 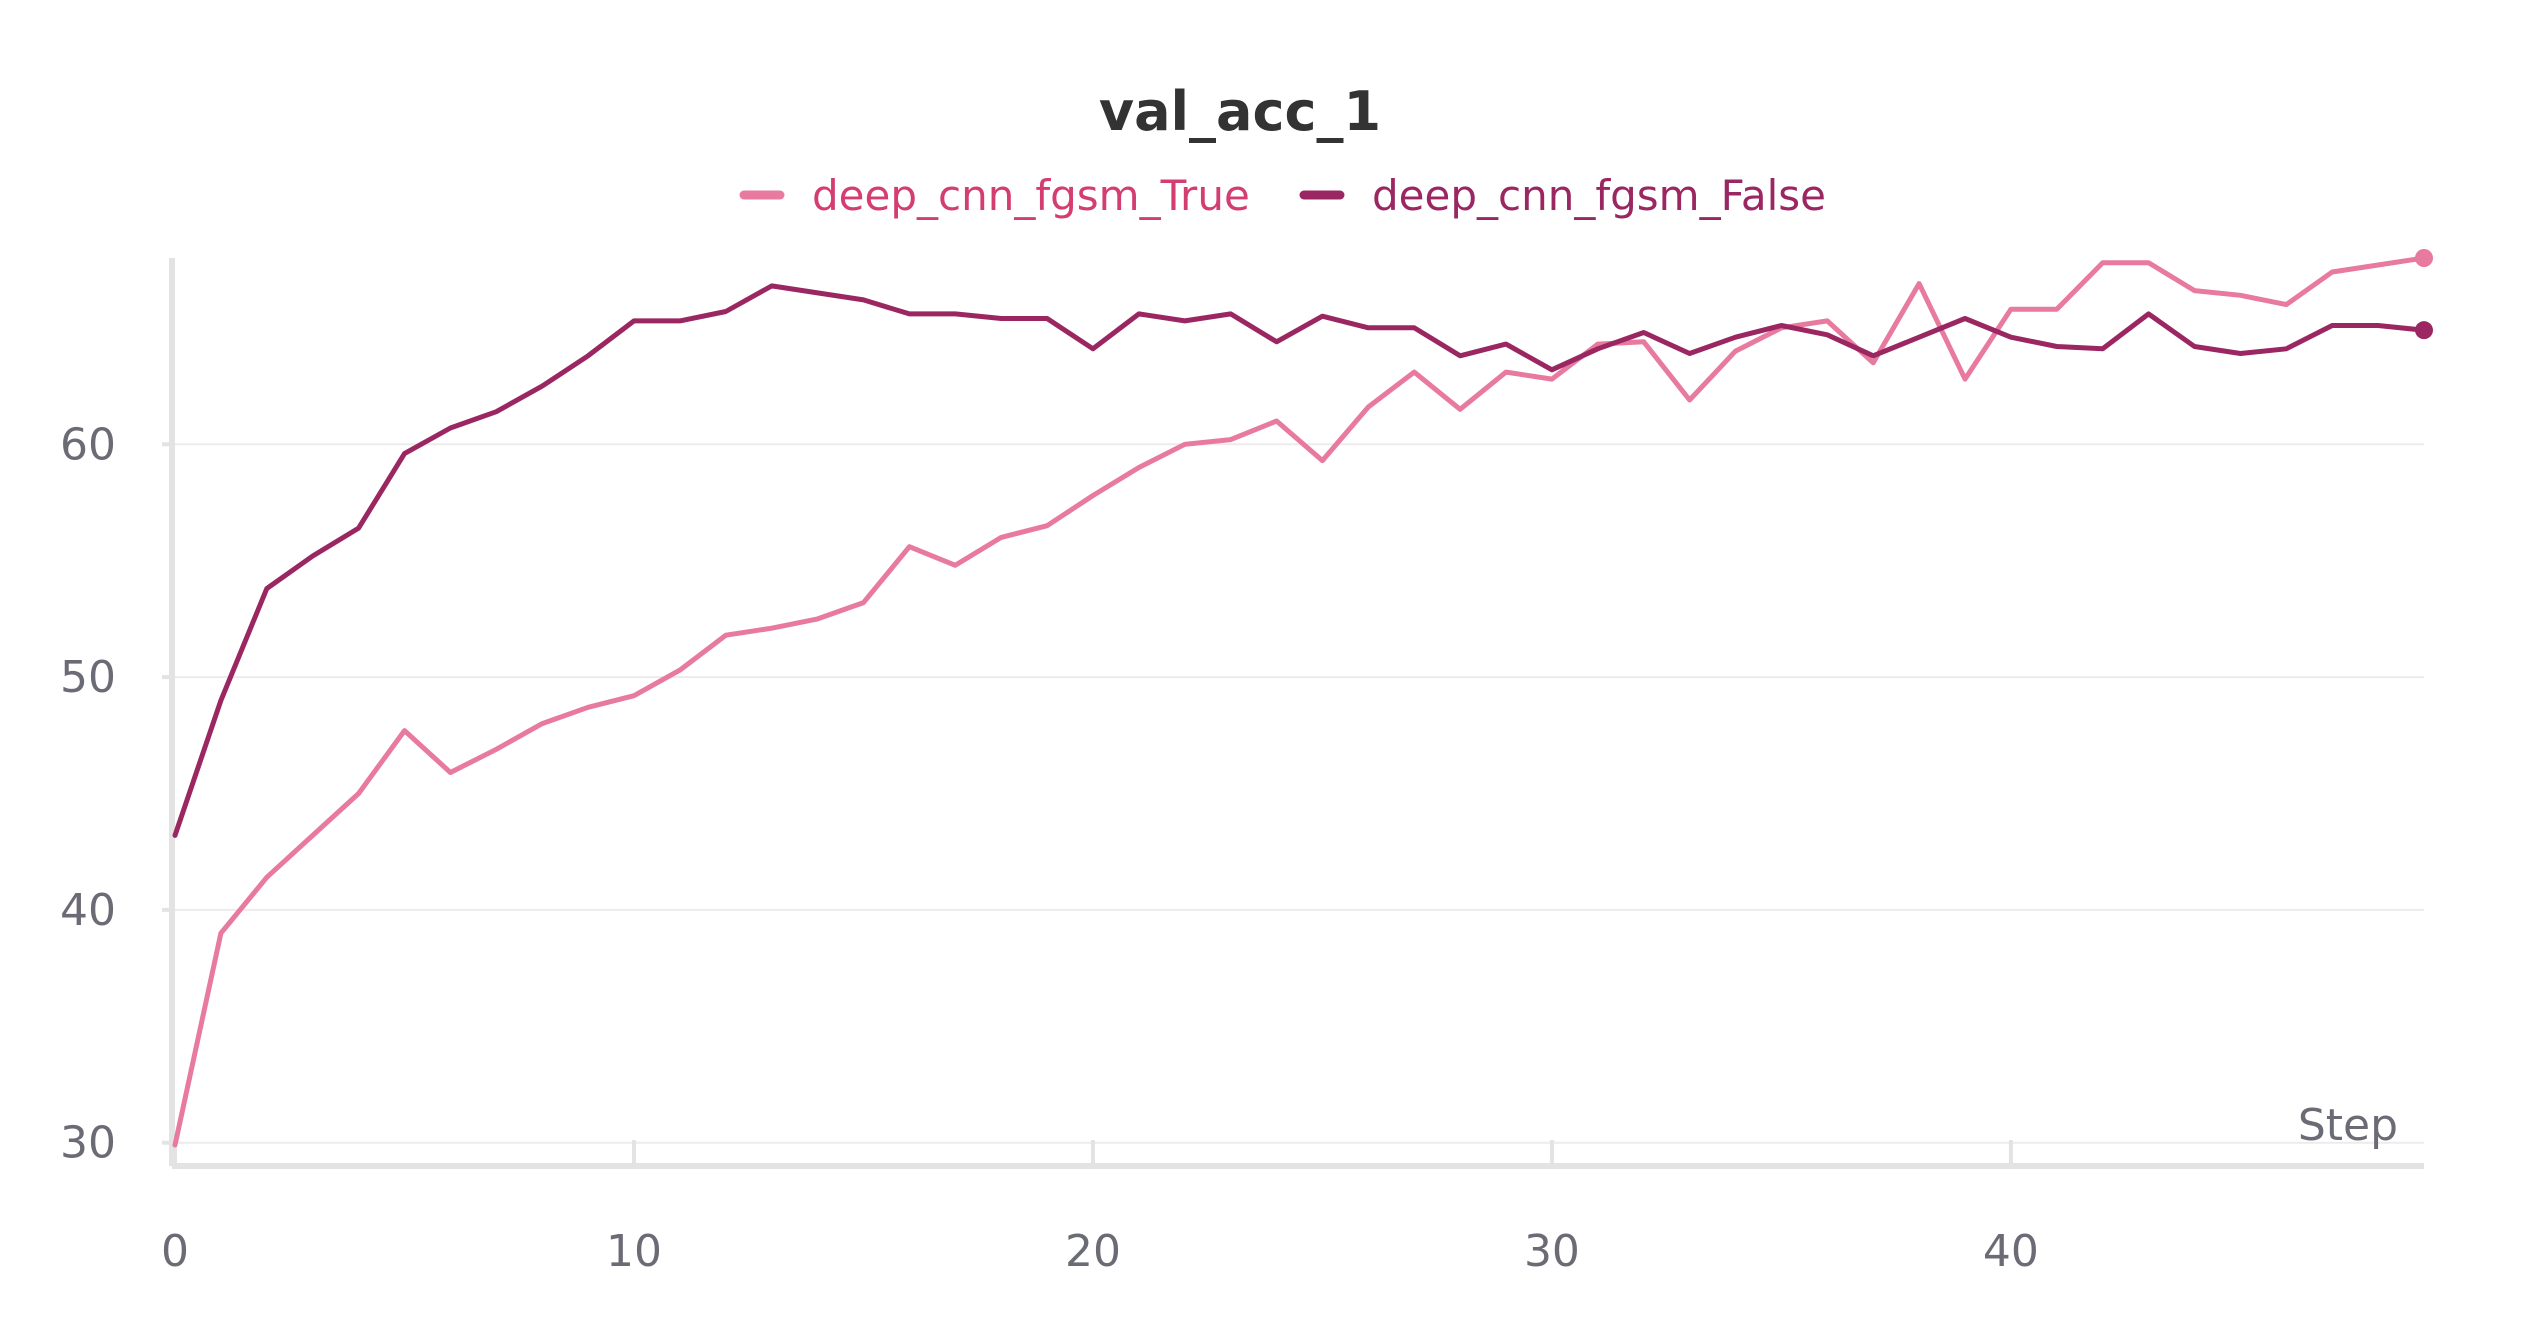 I want to click on y-tick-label: 50, so click(x=88, y=677).